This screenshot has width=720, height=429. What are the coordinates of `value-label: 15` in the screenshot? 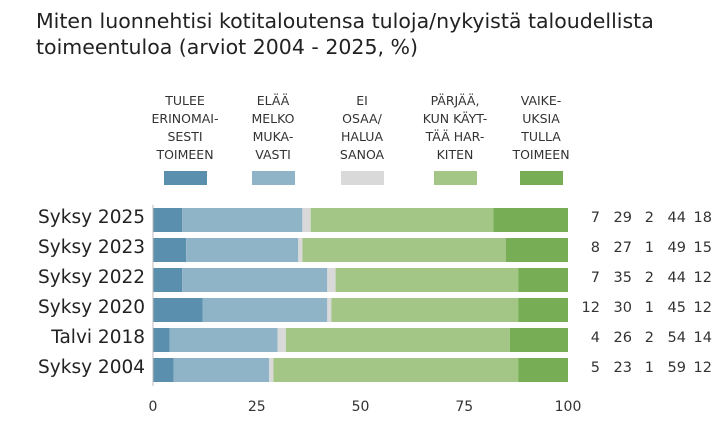 It's located at (702, 248).